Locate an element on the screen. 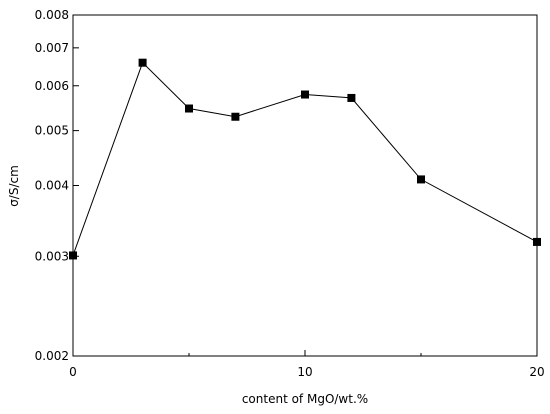 The image size is (550, 414). x-axis-label: content of MgO/wt.% is located at coordinates (305, 399).